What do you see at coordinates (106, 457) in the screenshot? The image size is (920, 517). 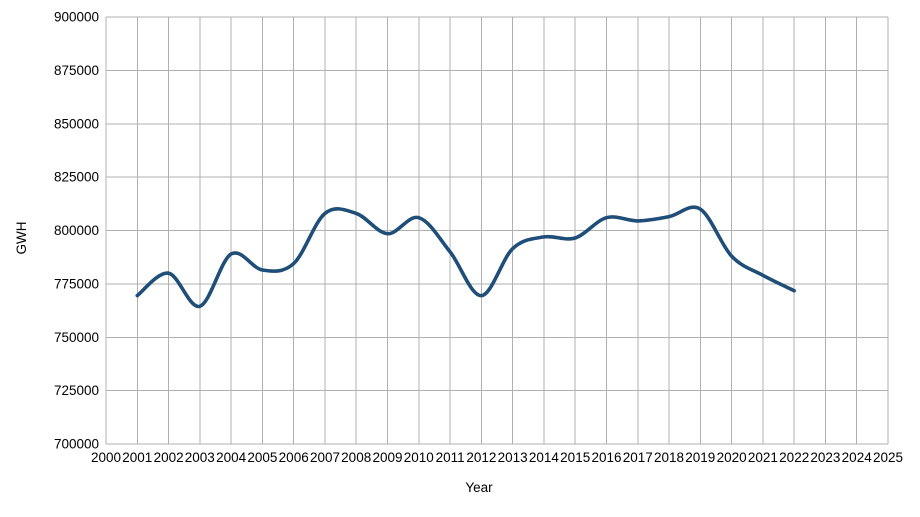 I see `x-tick-label: 2000` at bounding box center [106, 457].